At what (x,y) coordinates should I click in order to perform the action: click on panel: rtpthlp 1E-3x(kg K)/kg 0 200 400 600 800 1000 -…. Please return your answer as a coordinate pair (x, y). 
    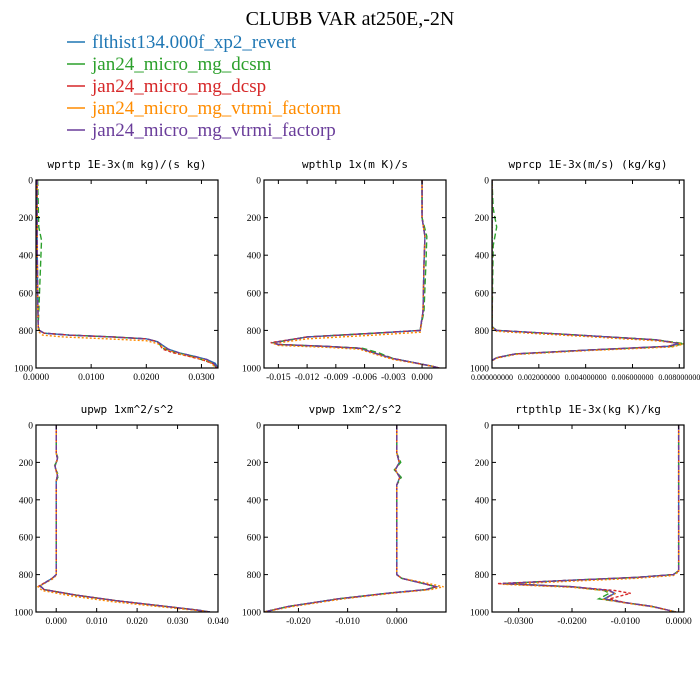
    Looking at the image, I should click on (581, 515).